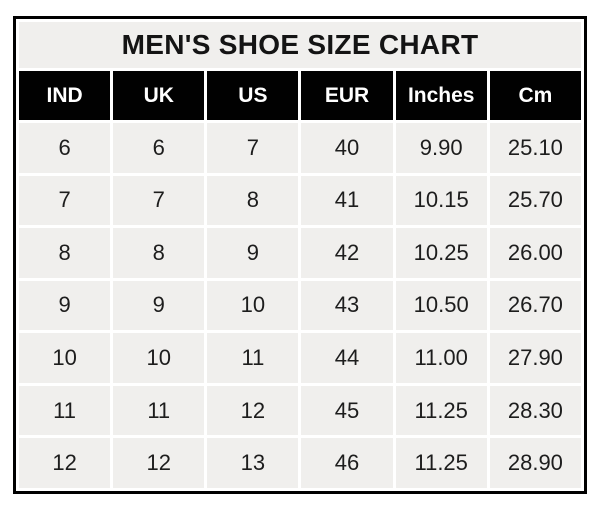 This screenshot has width=605, height=521. Describe the element at coordinates (65, 305) in the screenshot. I see `cell-ind: 9` at that location.